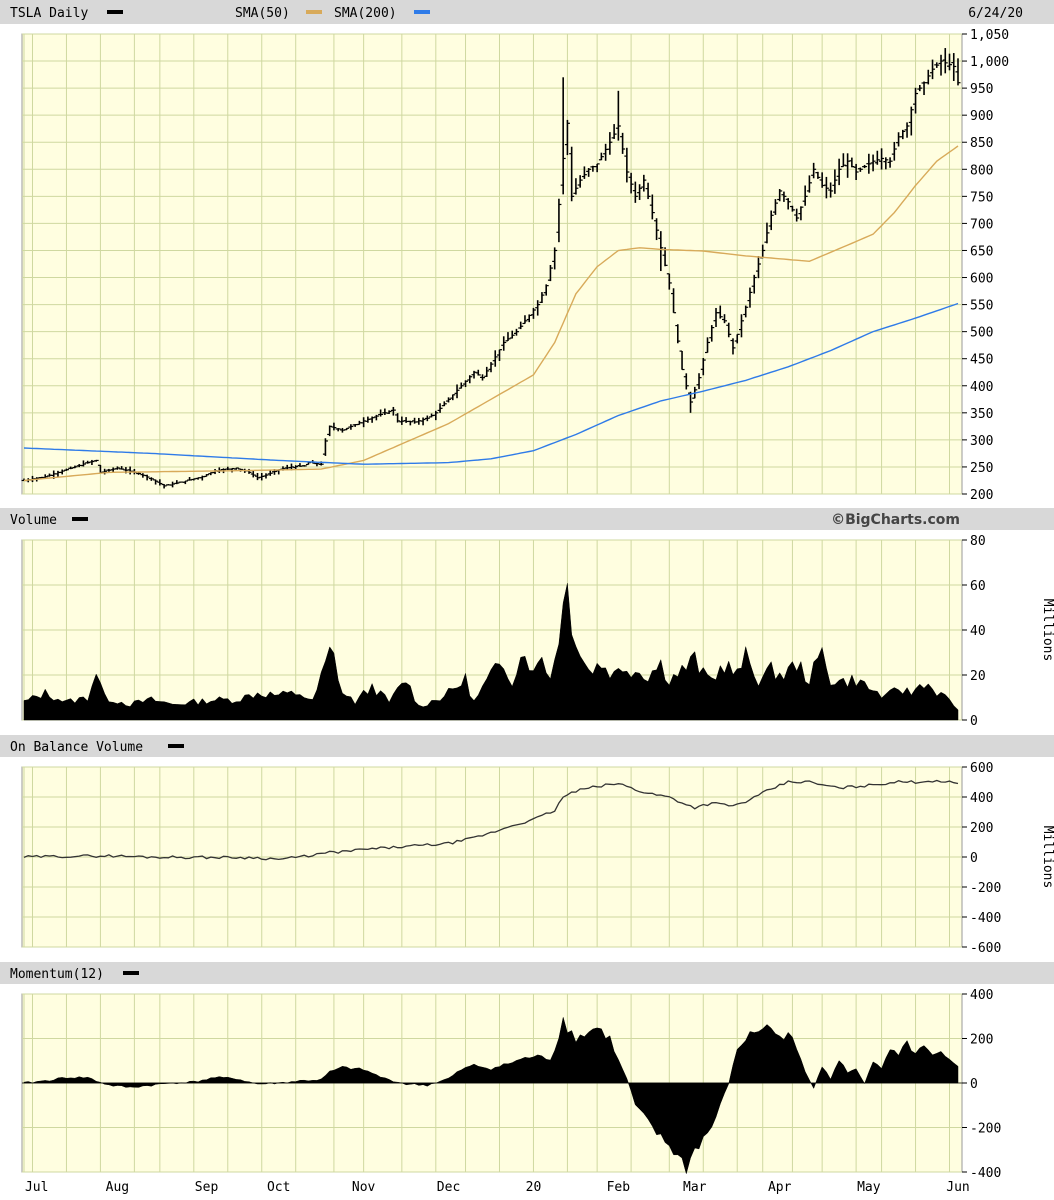 This screenshot has width=1054, height=1200. What do you see at coordinates (365, 13) in the screenshot?
I see `legend-sma200-label: SMA(200)` at bounding box center [365, 13].